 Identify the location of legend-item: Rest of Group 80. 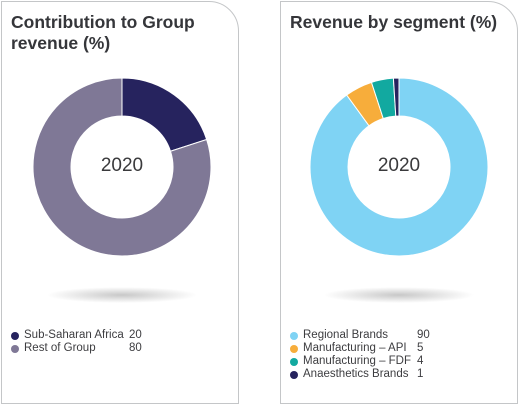
(76, 348).